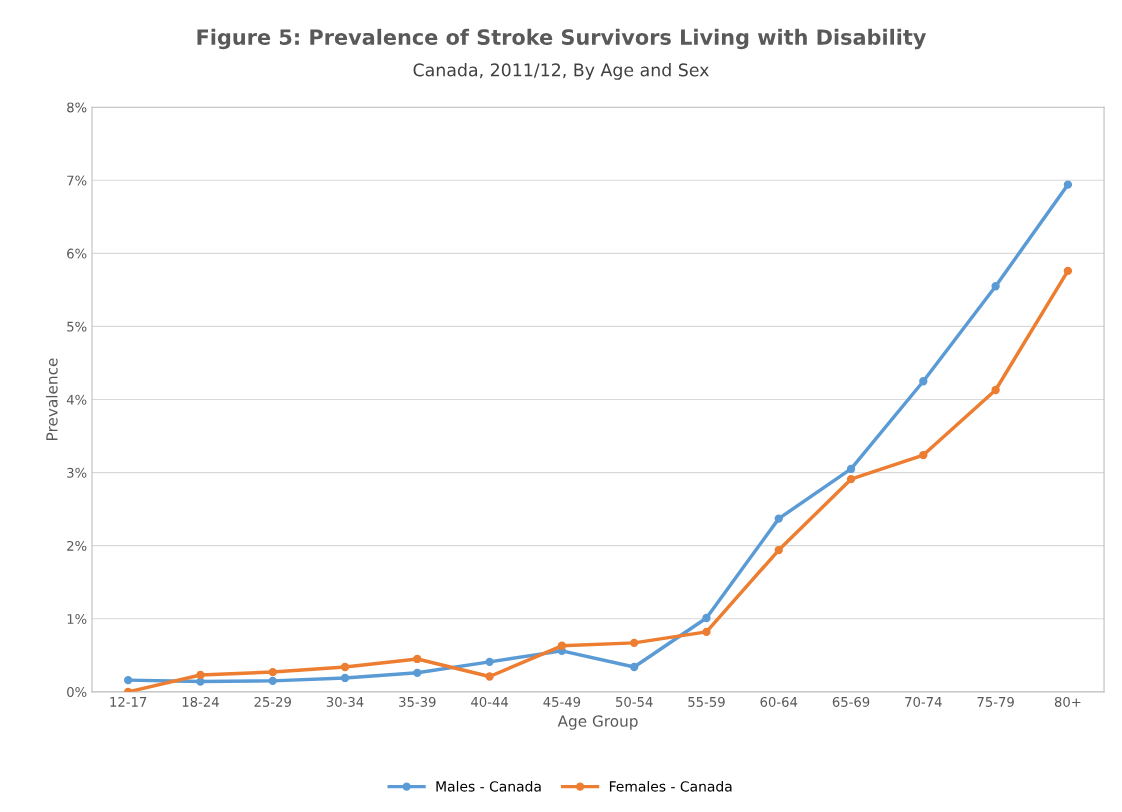 The image size is (1122, 812). Describe the element at coordinates (995, 701) in the screenshot. I see `x-tick-label: 75-79` at that location.